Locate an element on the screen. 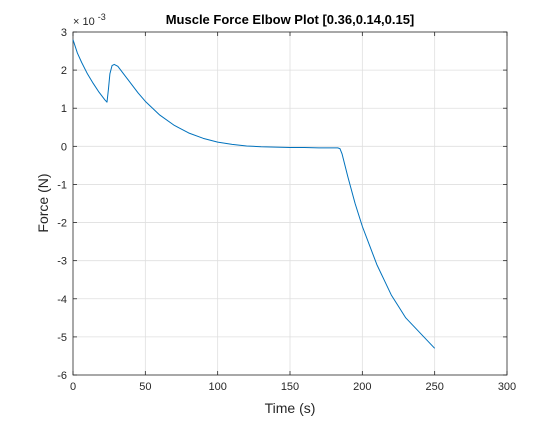  y-exponent-power: -3 is located at coordinates (102, 17).